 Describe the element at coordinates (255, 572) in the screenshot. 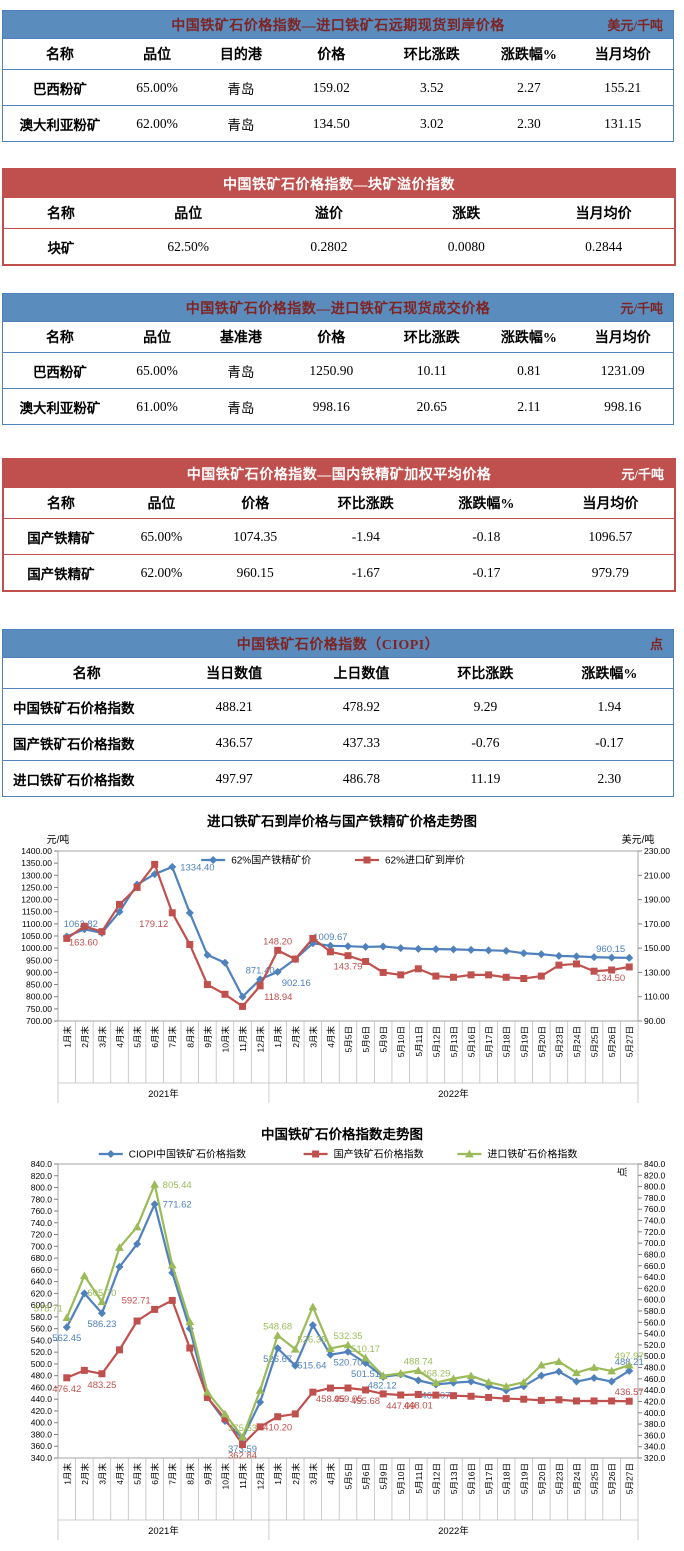

I see `value-cell: 960.15` at that location.